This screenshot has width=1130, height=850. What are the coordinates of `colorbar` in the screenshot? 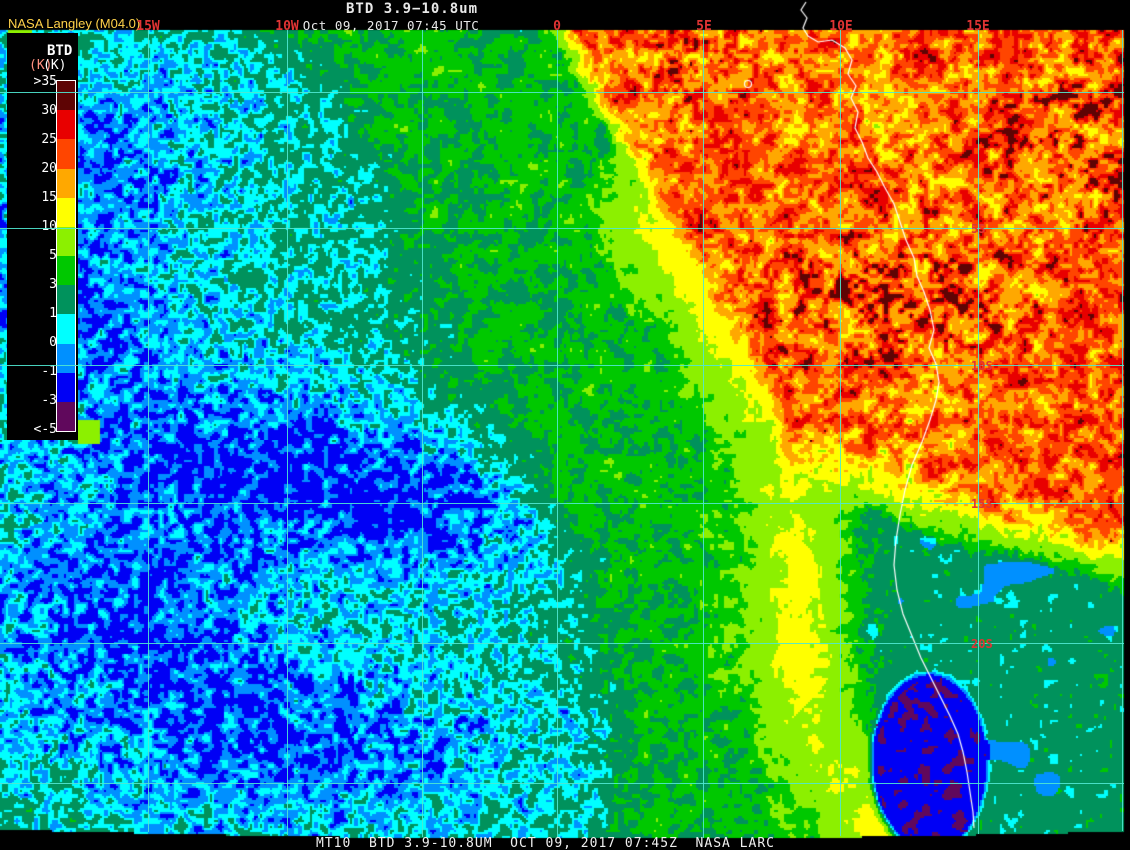 It's located at (66, 256).